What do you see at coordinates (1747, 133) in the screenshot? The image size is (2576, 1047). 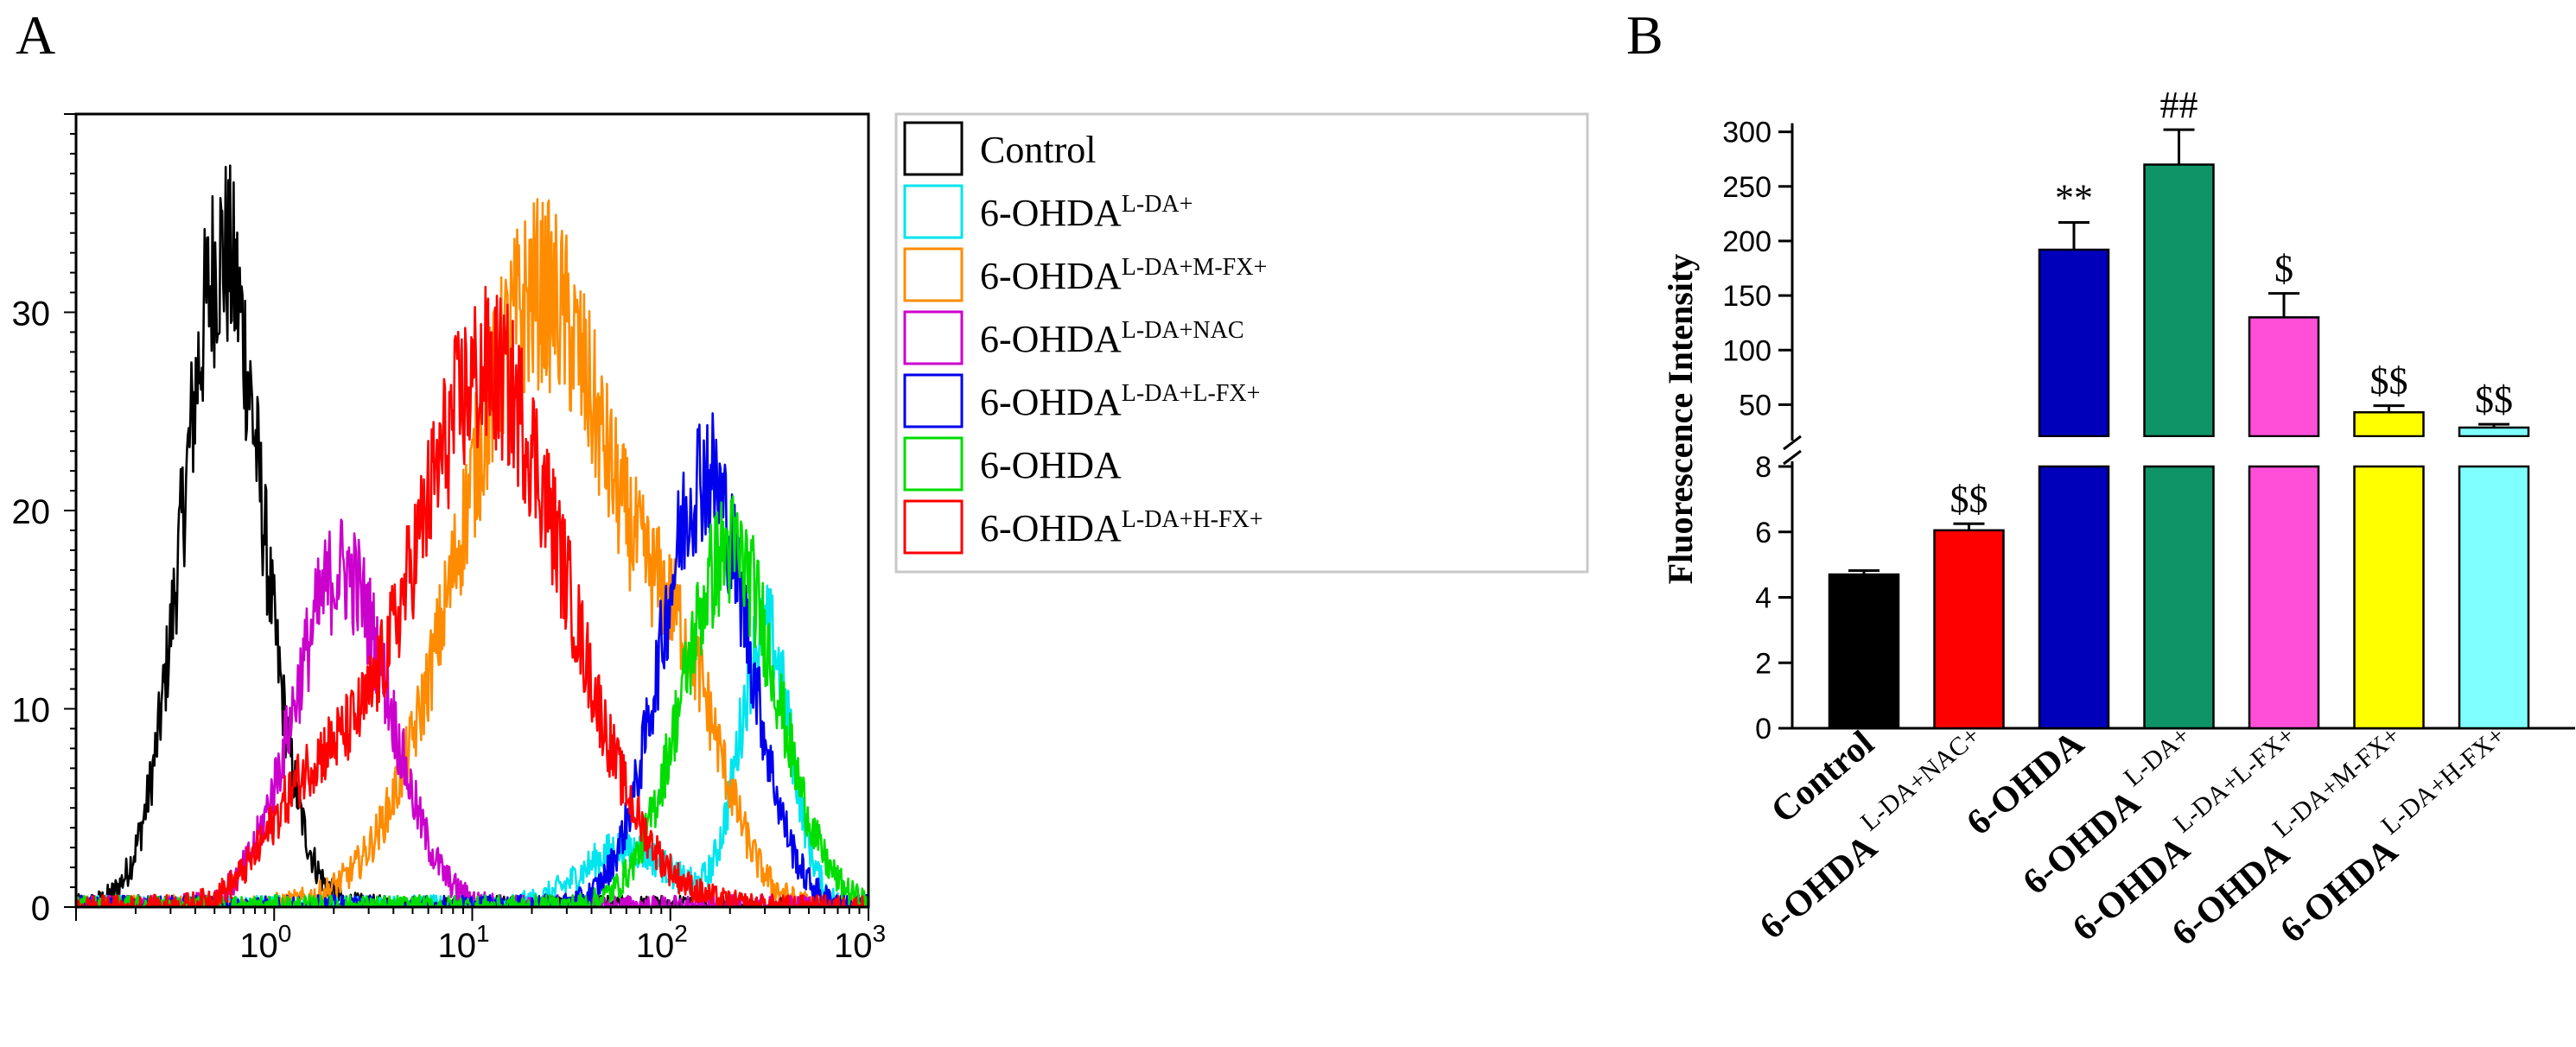 I see `y-tick-label-upper: 300` at bounding box center [1747, 133].